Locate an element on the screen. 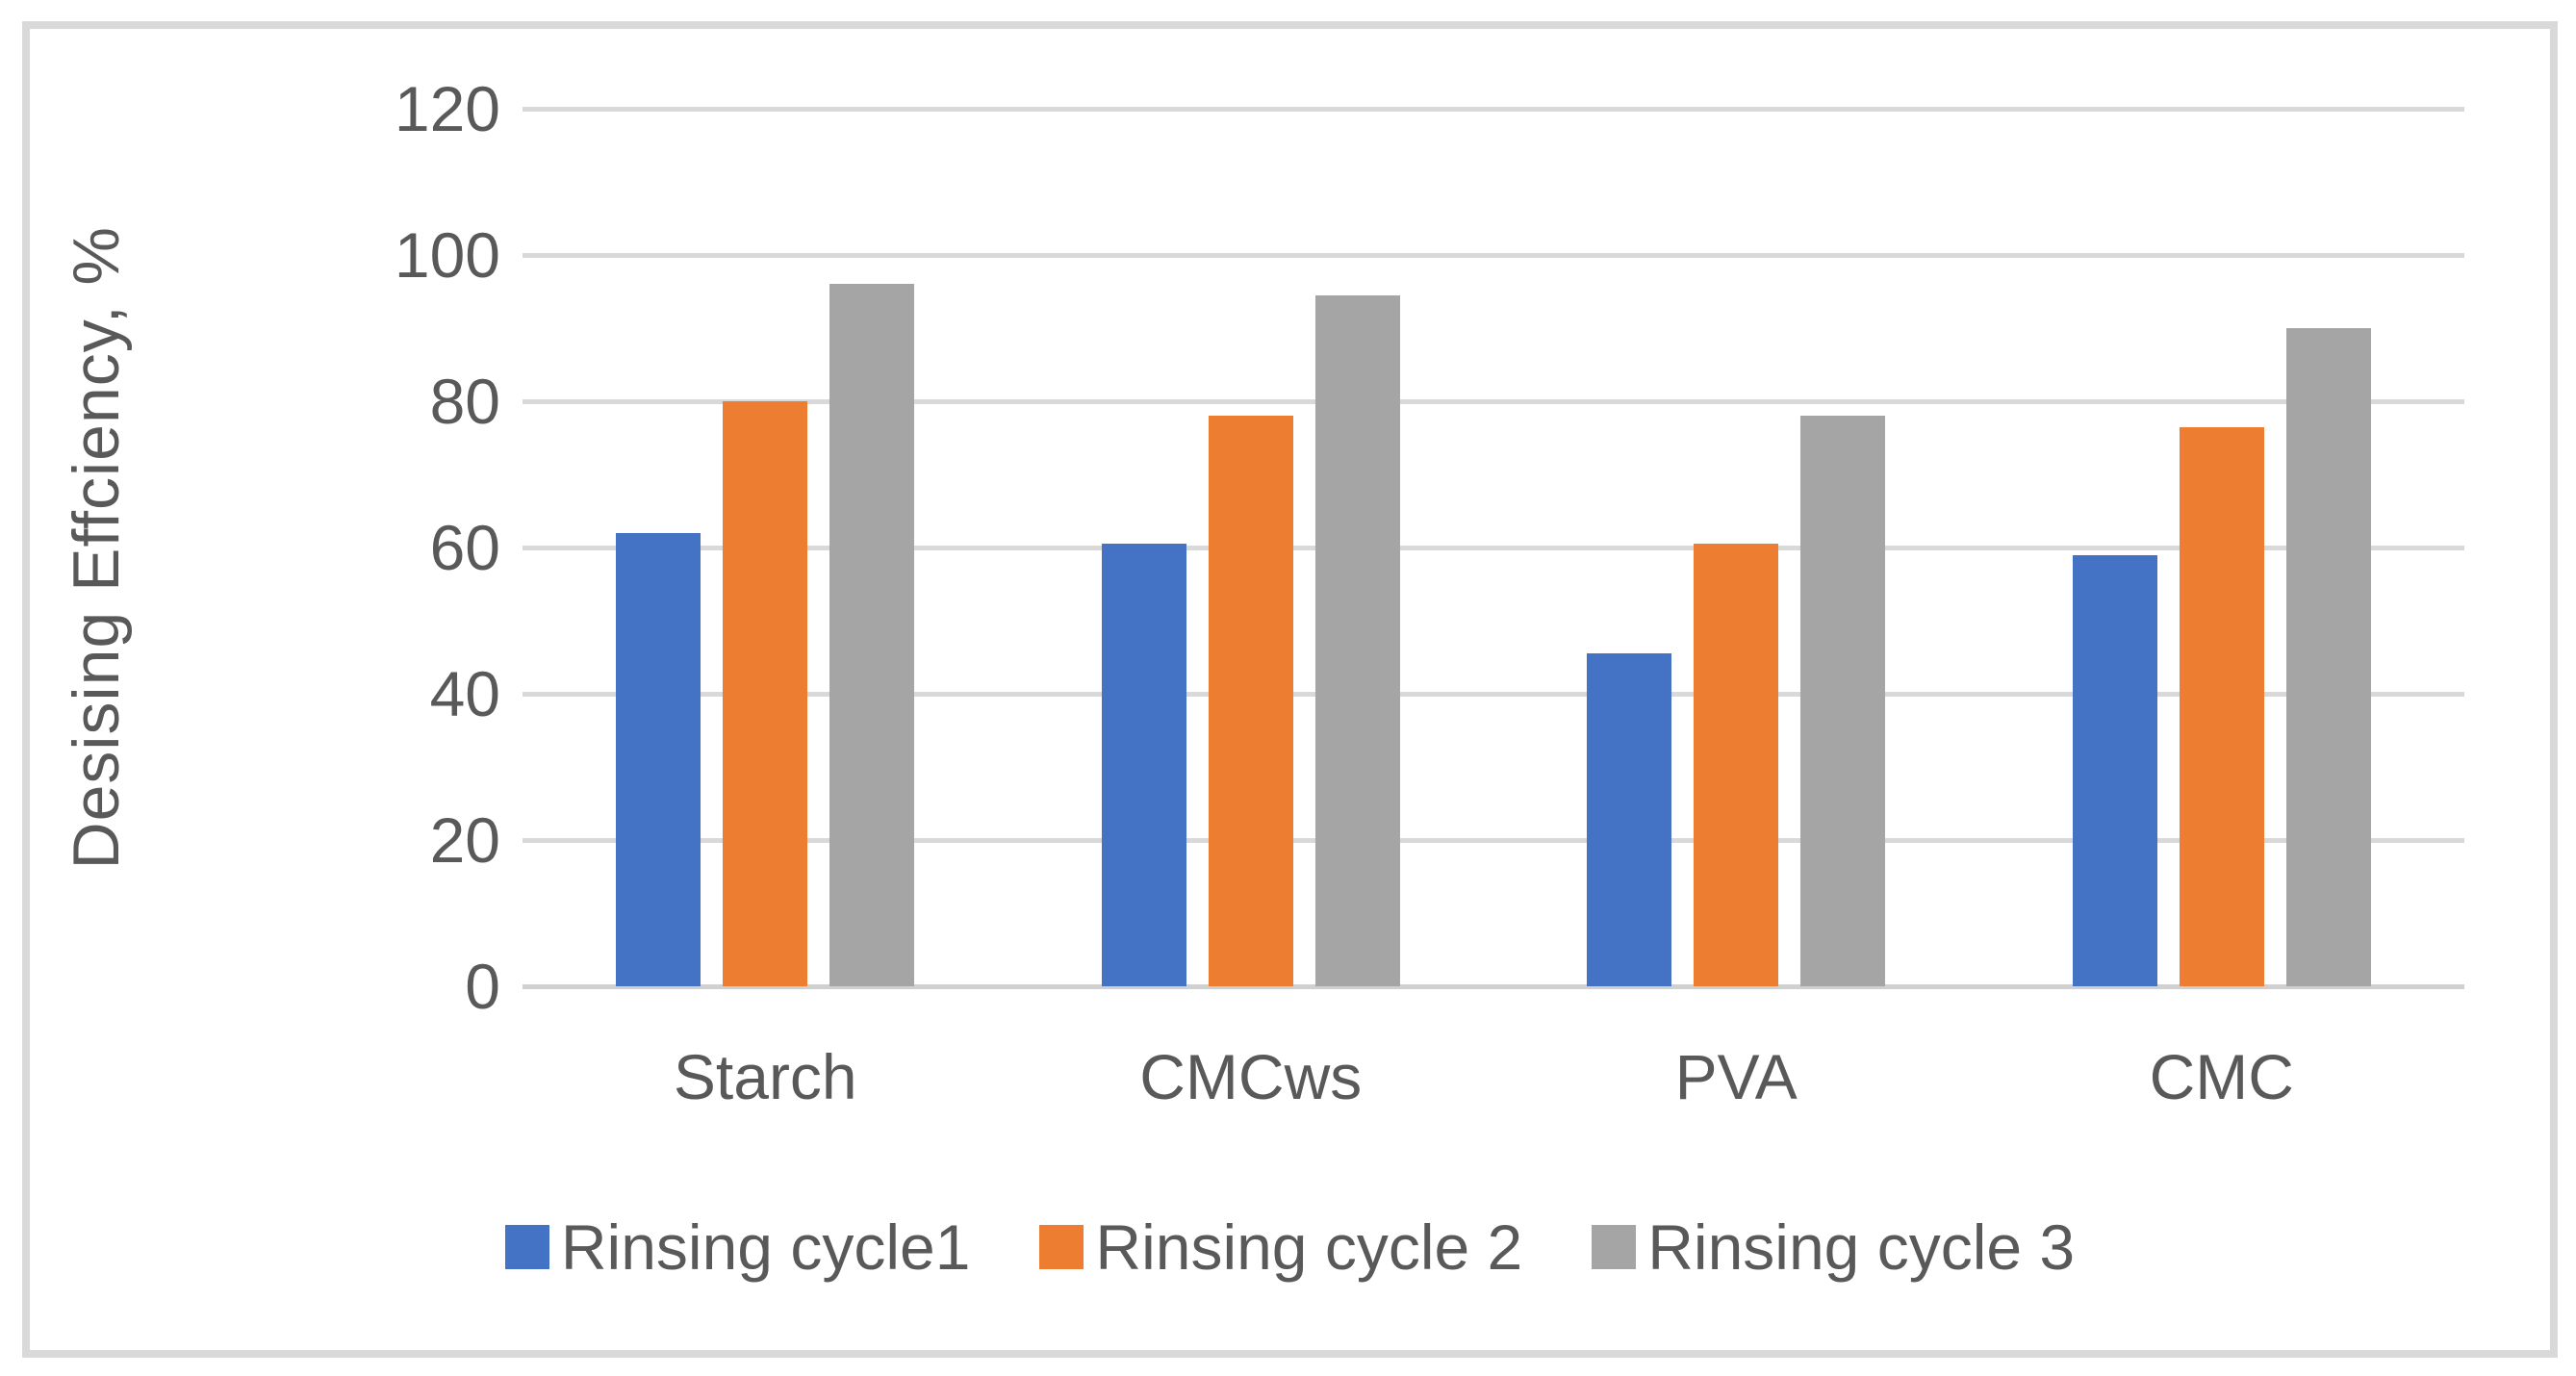  y-tick-label-60: 60 is located at coordinates (464, 547).